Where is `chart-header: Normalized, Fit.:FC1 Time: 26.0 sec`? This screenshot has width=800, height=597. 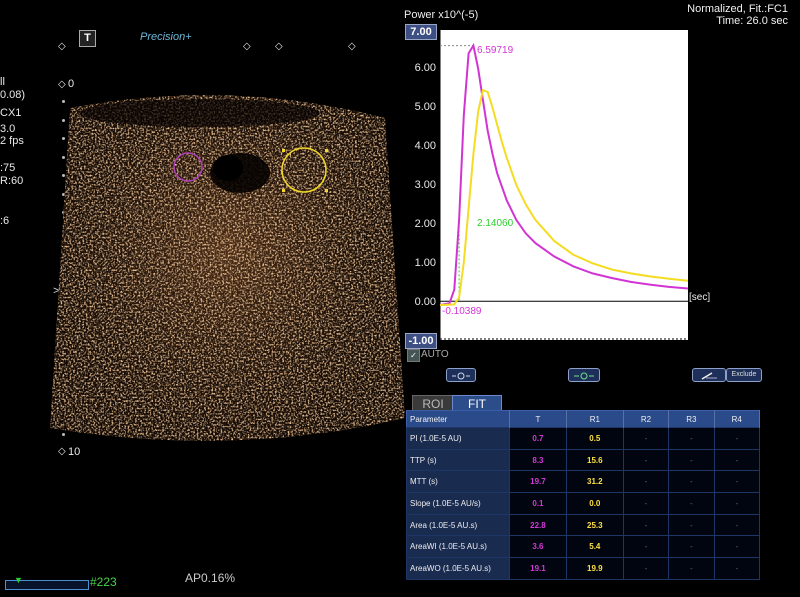 chart-header: Normalized, Fit.:FC1 Time: 26.0 sec is located at coordinates (737, 15).